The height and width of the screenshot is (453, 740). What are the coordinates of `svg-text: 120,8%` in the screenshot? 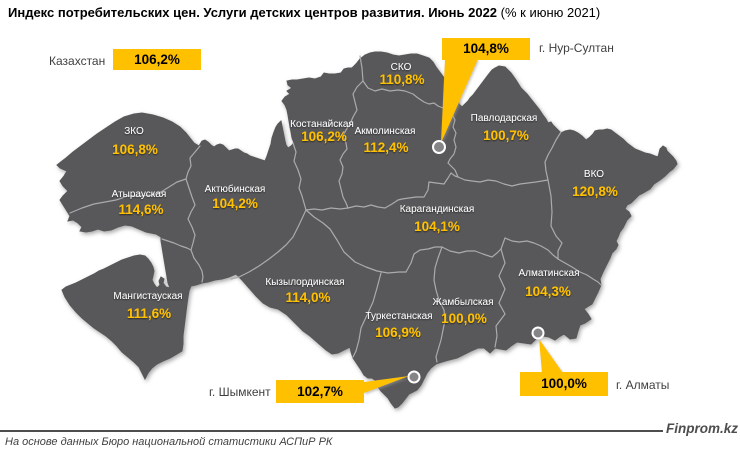 It's located at (595, 191).